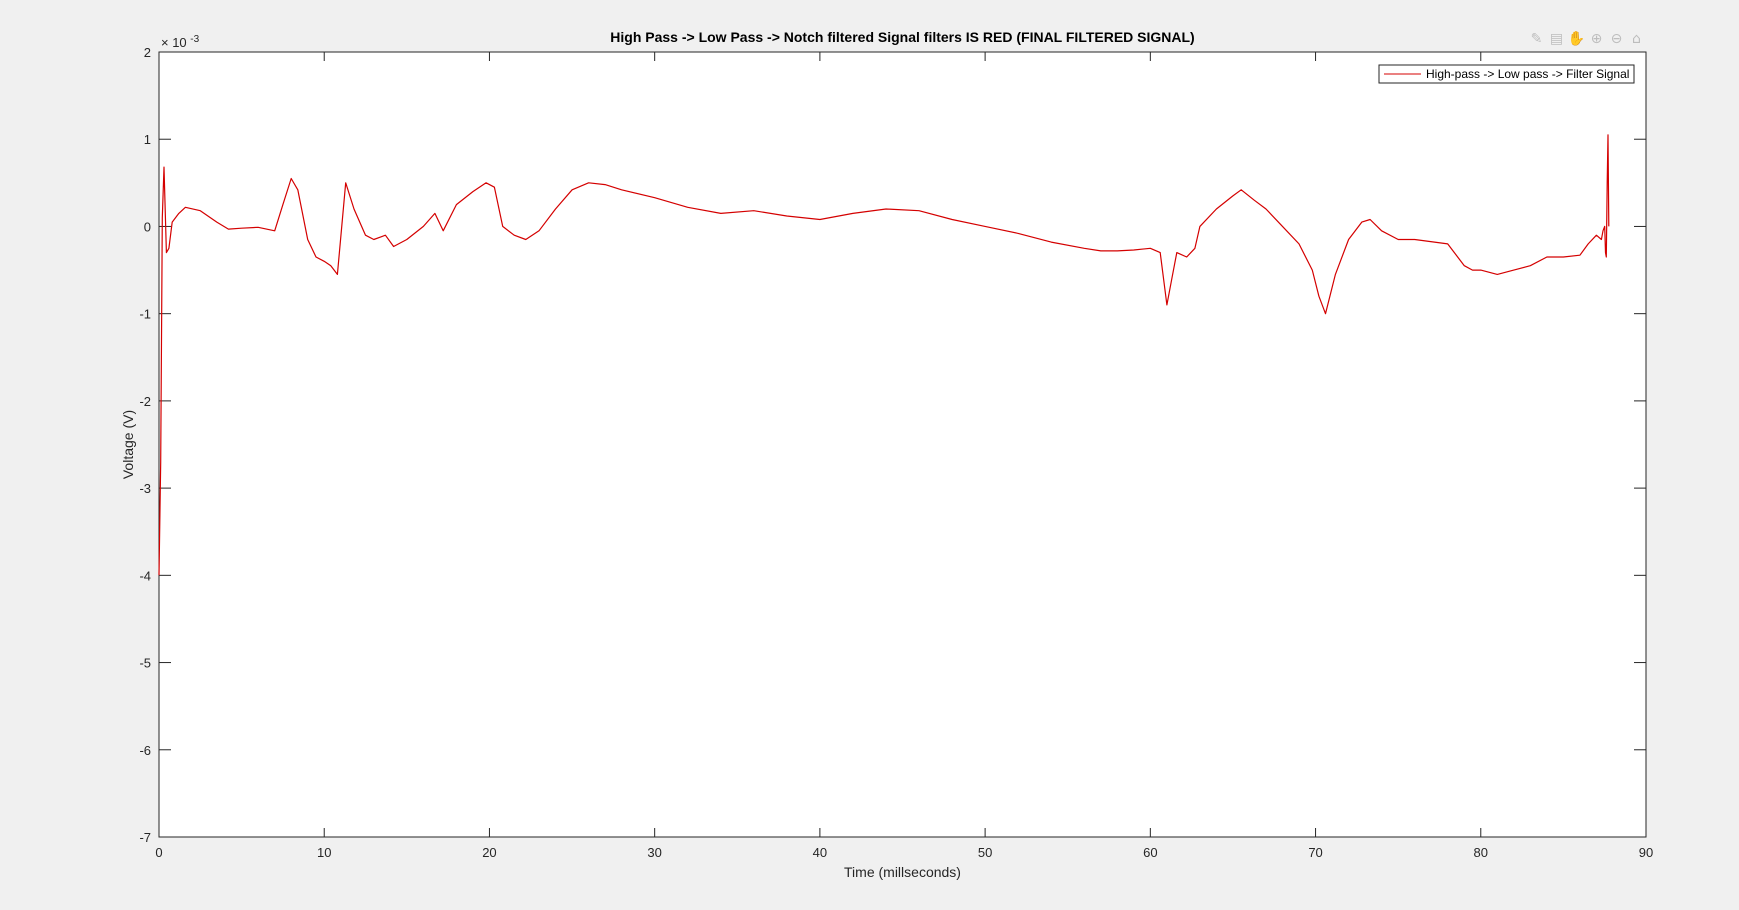 This screenshot has width=1739, height=910. Describe the element at coordinates (902, 872) in the screenshot. I see `x-axis-label: Time (millseconds)` at that location.